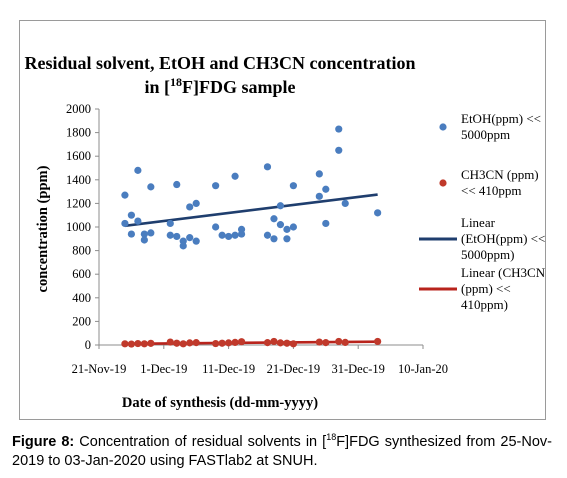 This screenshot has width=567, height=478. I want to click on legend-marker-etoh, so click(443, 127).